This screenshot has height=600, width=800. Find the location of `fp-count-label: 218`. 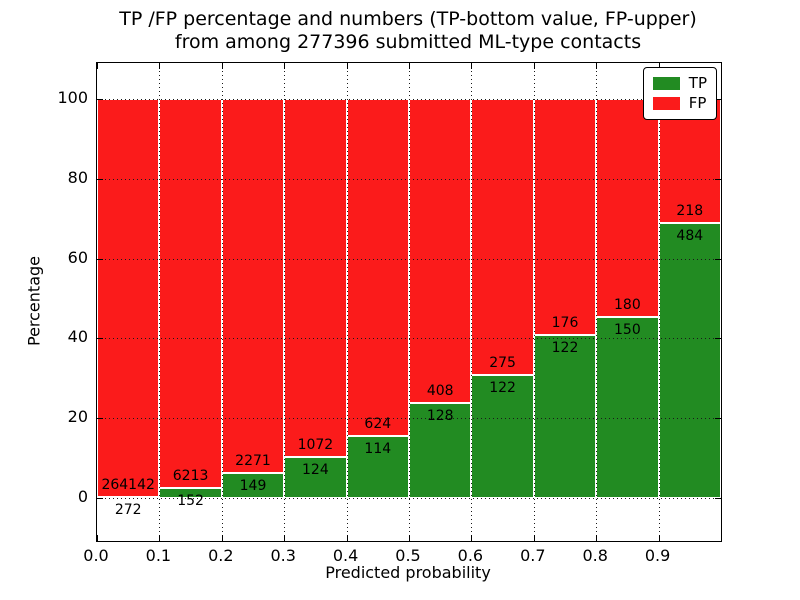

fp-count-label: 218 is located at coordinates (690, 210).